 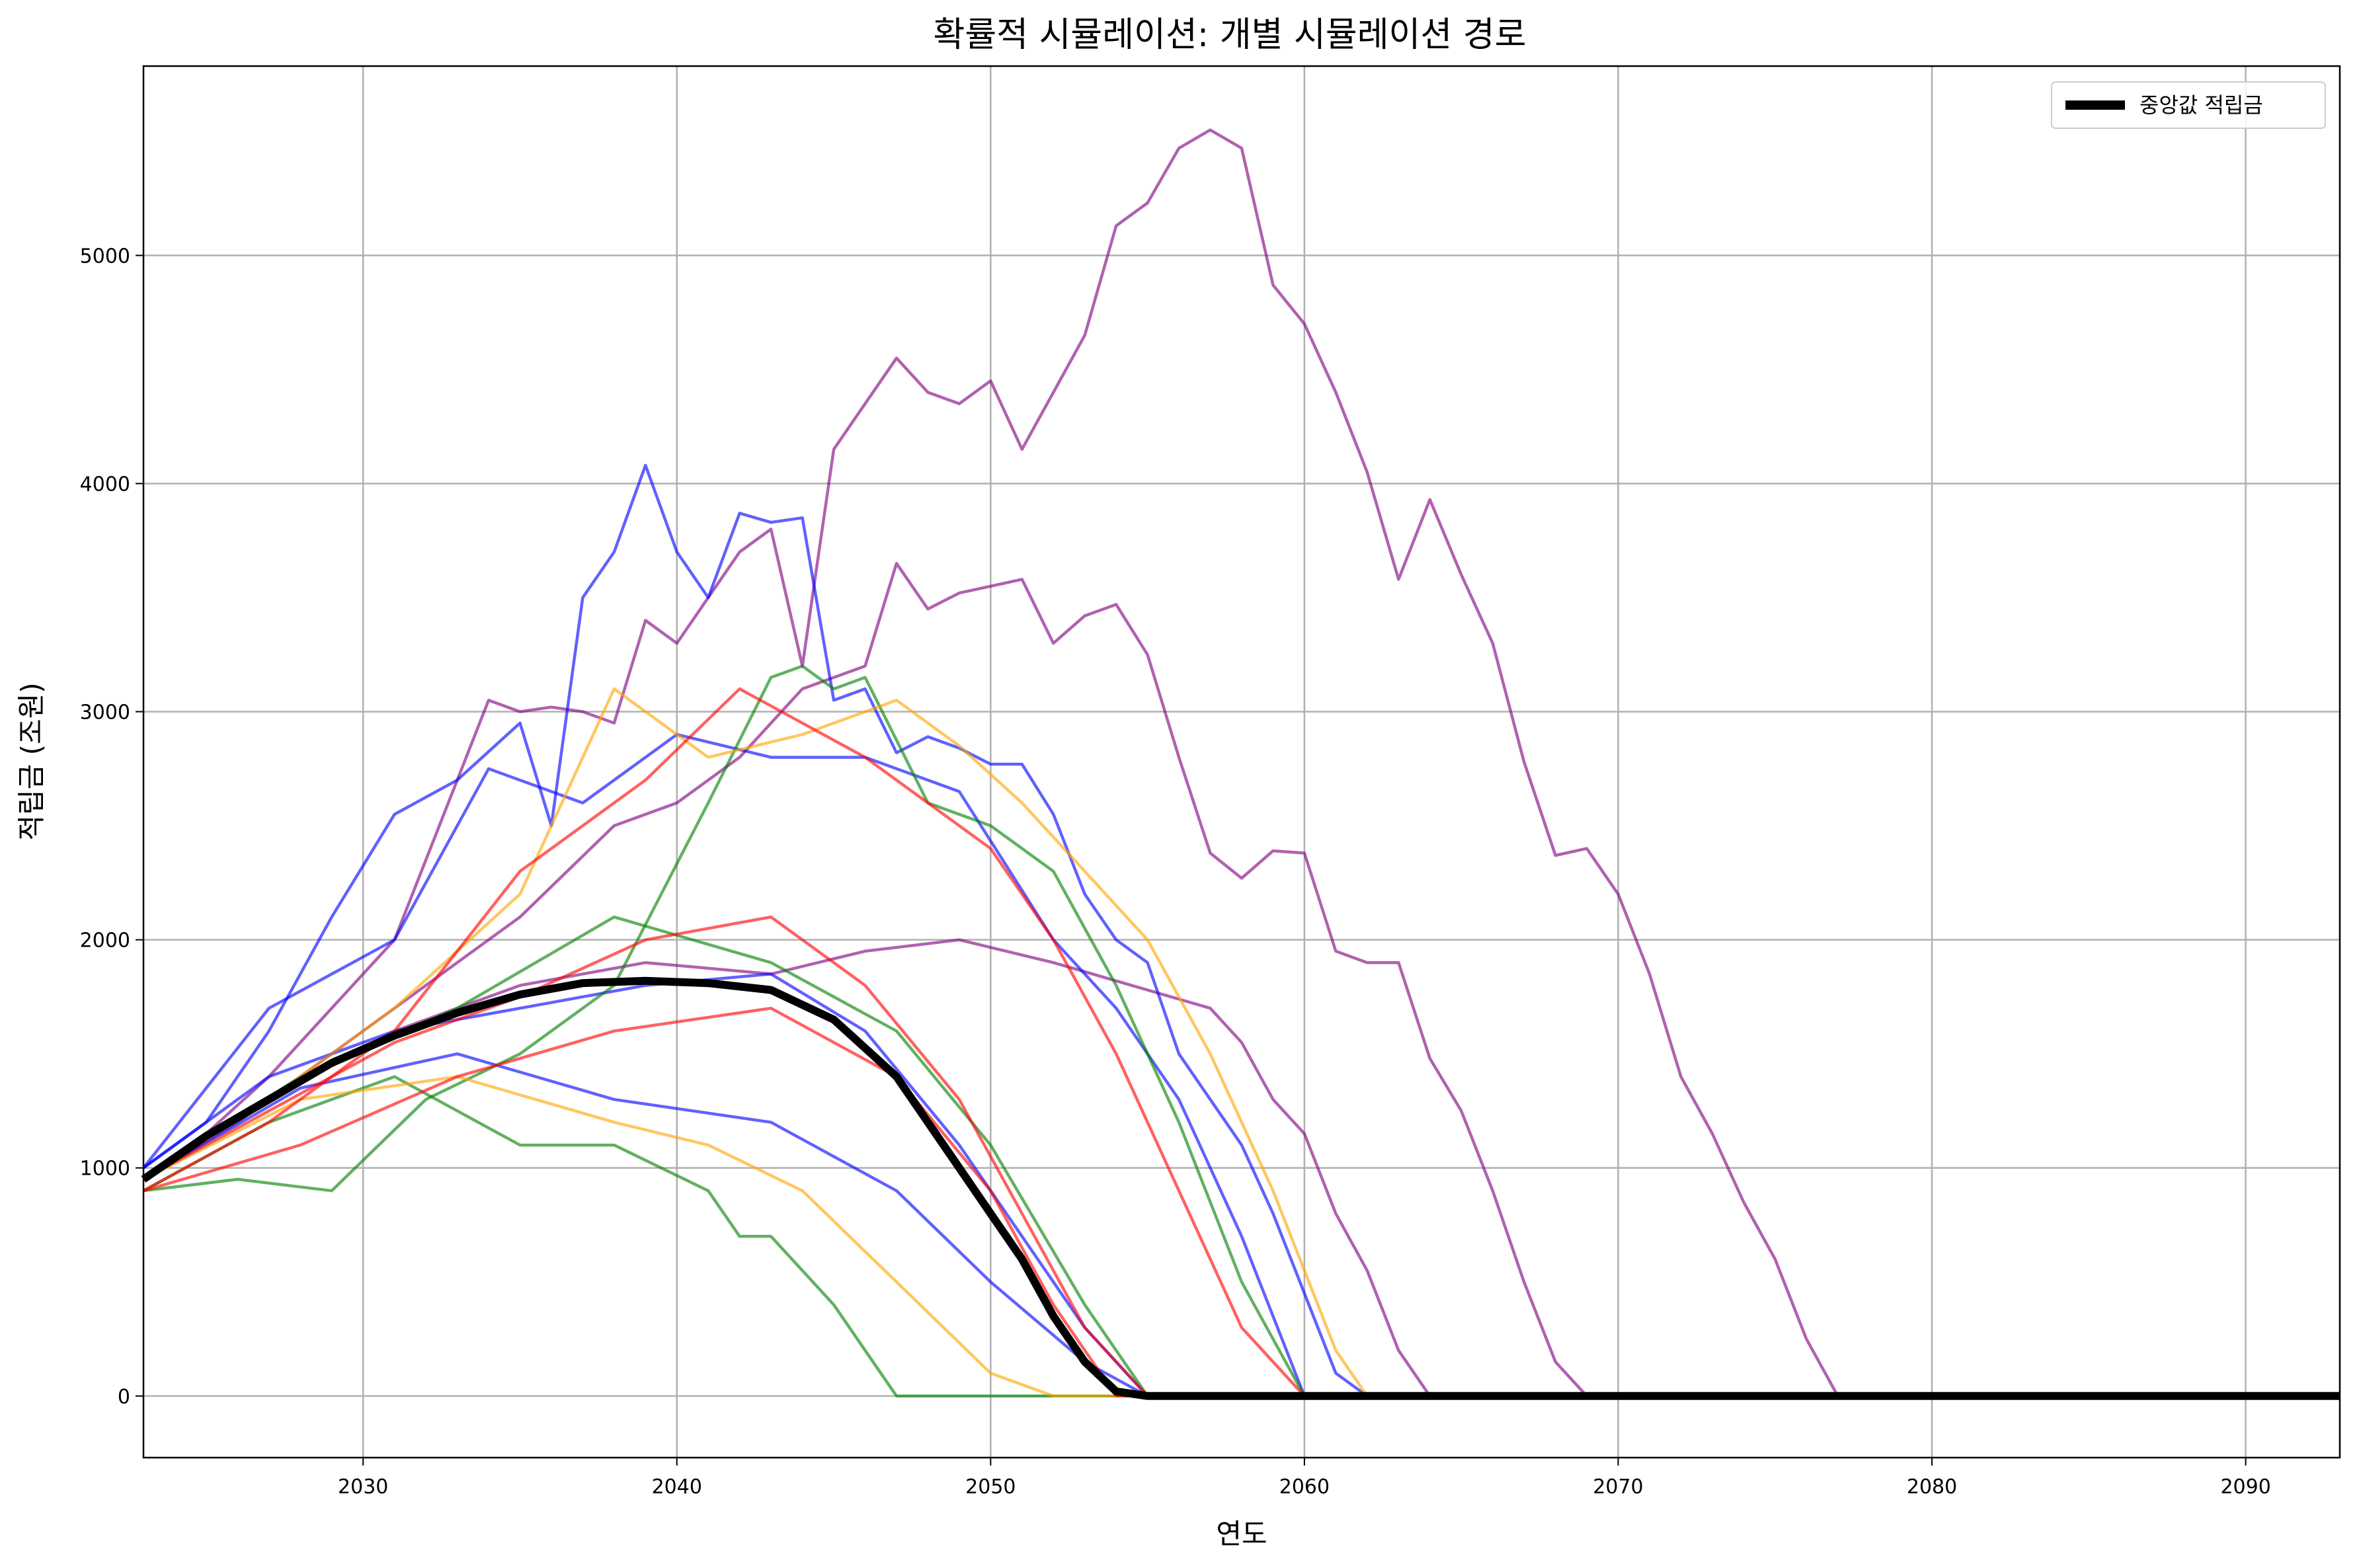 What do you see at coordinates (105, 1169) in the screenshot?
I see `y-tick-label: 1000` at bounding box center [105, 1169].